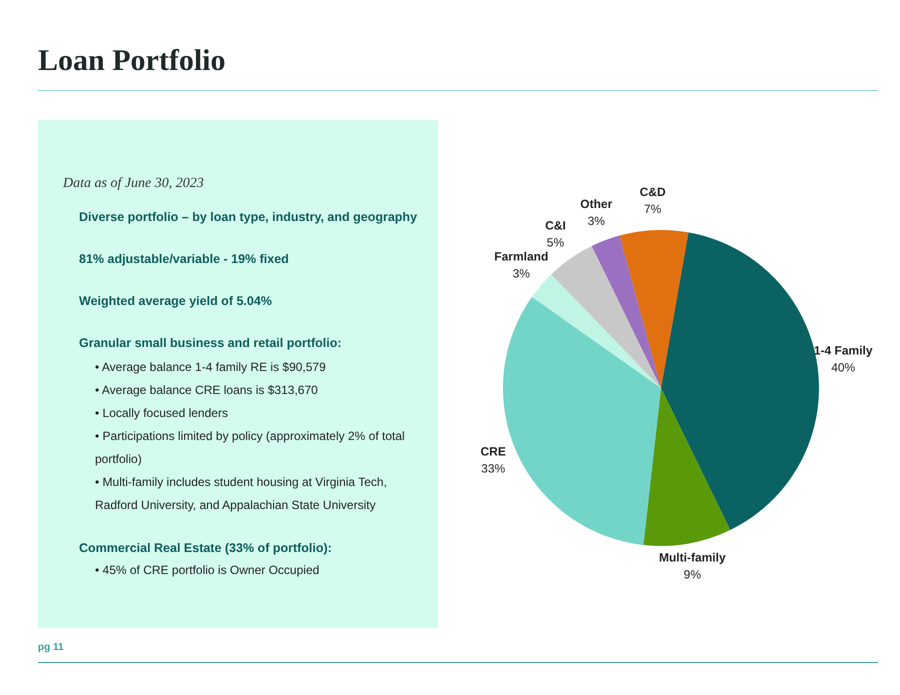  Describe the element at coordinates (211, 343) in the screenshot. I see `text: Granular small business and retail portfolio:` at that location.